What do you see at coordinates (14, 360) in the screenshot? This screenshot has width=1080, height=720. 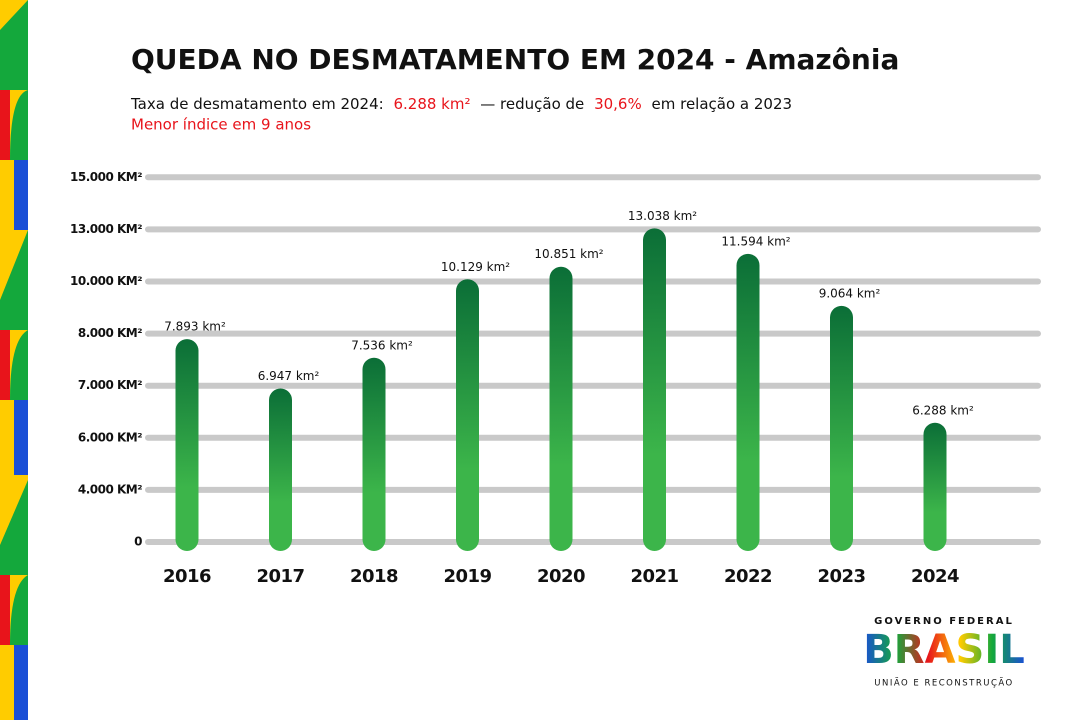 I see `side-stripe` at bounding box center [14, 360].